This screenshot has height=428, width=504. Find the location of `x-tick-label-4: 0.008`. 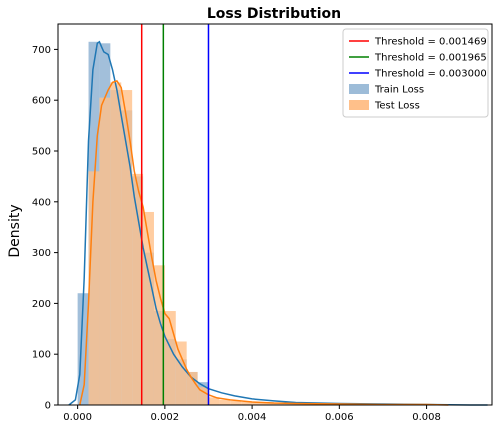

x-tick-label-4: 0.008 is located at coordinates (426, 417).